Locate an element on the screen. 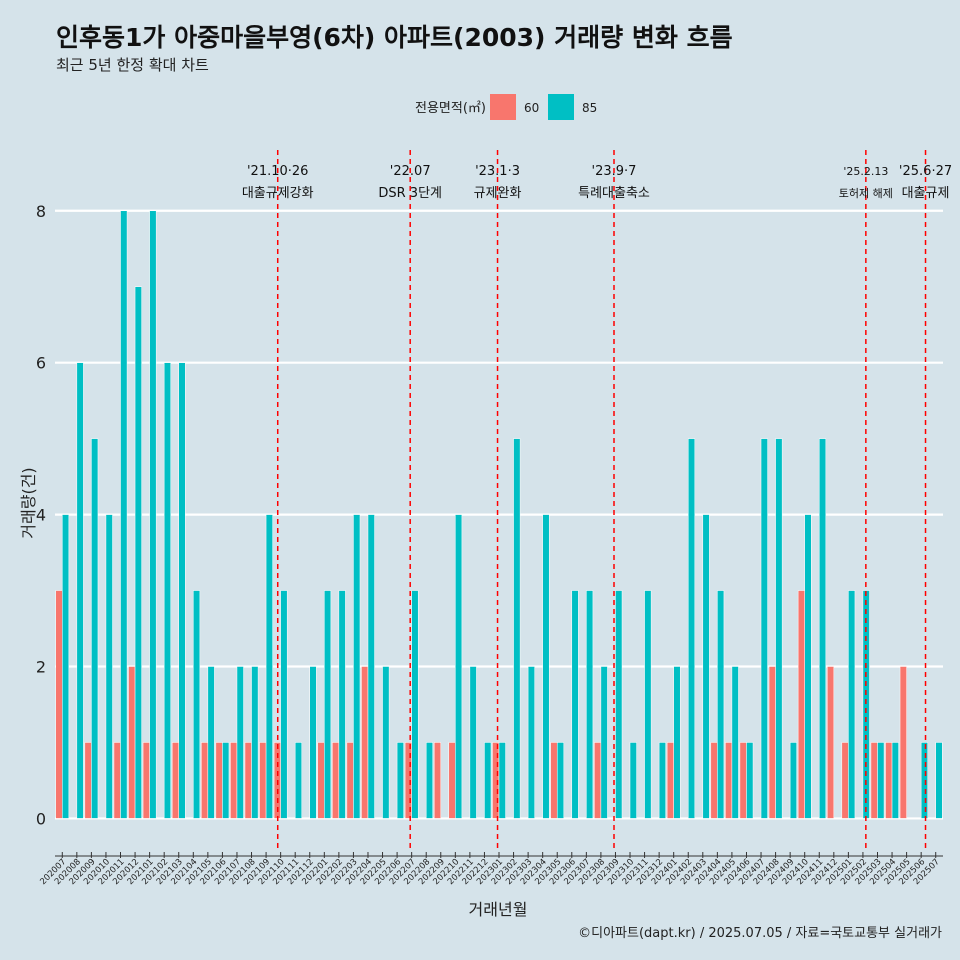 This screenshot has width=960, height=960. event-desc-label-1: DSR 3단계 is located at coordinates (410, 193).